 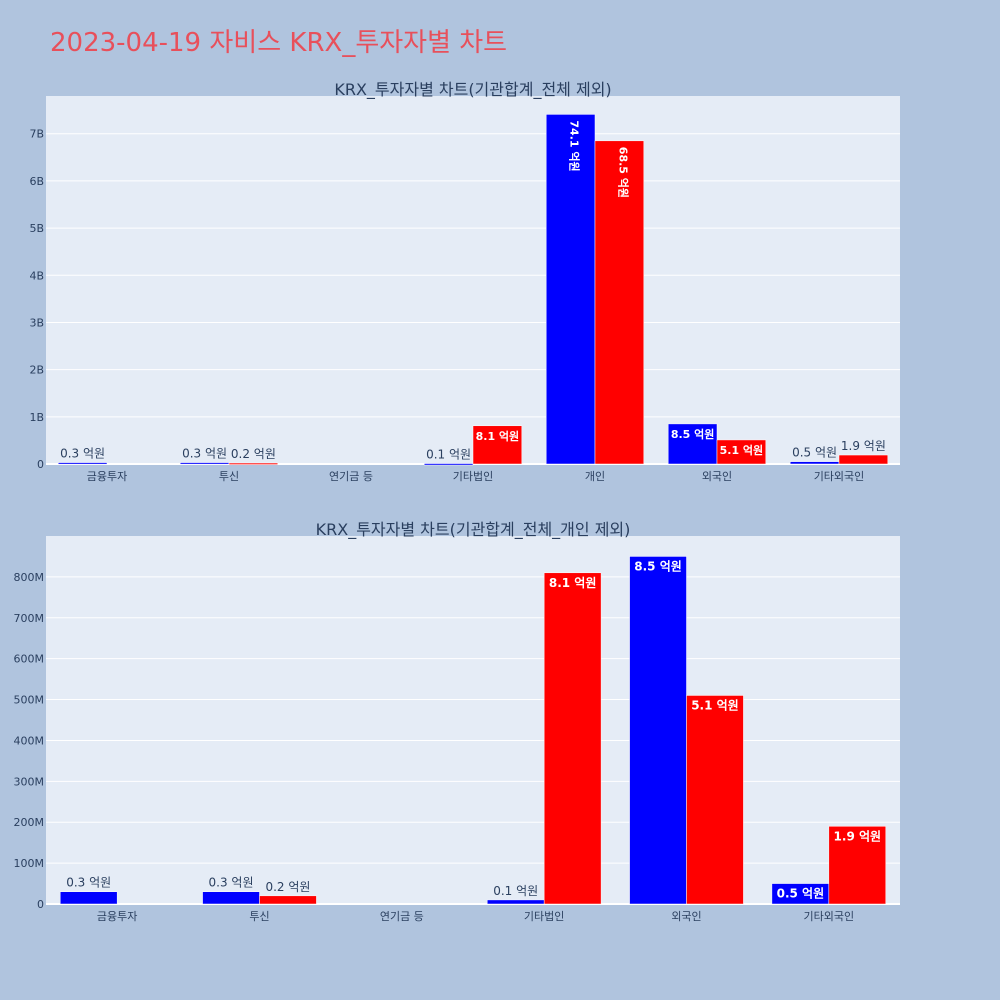 What do you see at coordinates (623, 172) in the screenshot?
I see `data-label: 68.5 억원` at bounding box center [623, 172].